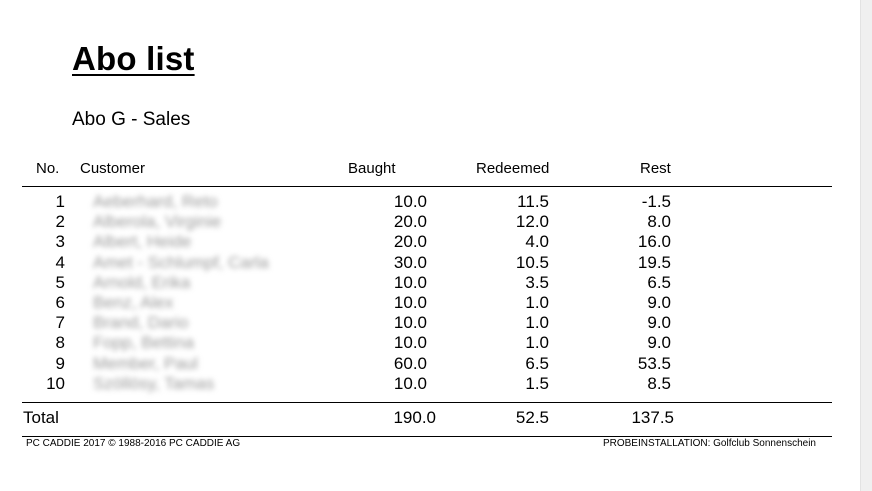 This screenshot has width=872, height=491. What do you see at coordinates (533, 201) in the screenshot?
I see `row-redeemed: 11.5` at bounding box center [533, 201].